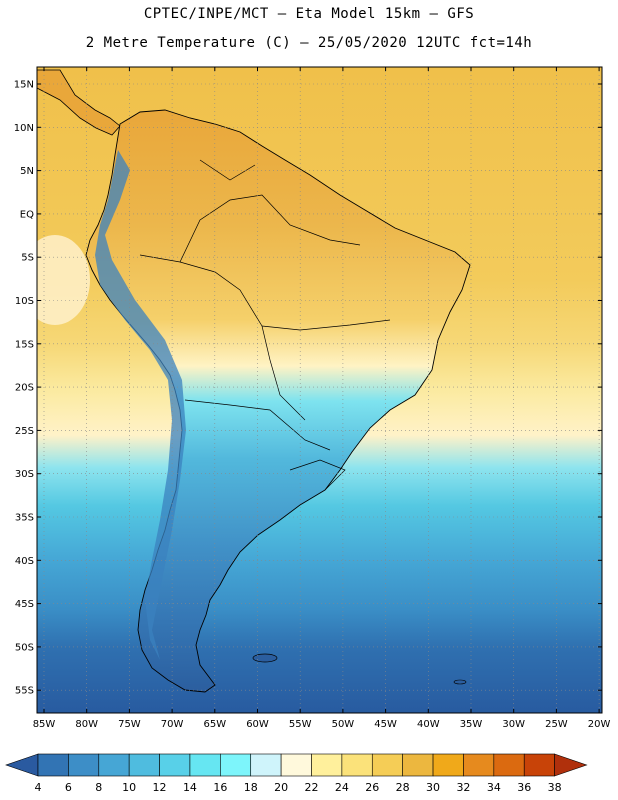 The height and width of the screenshot is (800, 618). I want to click on colorbar-label: 34, so click(494, 787).